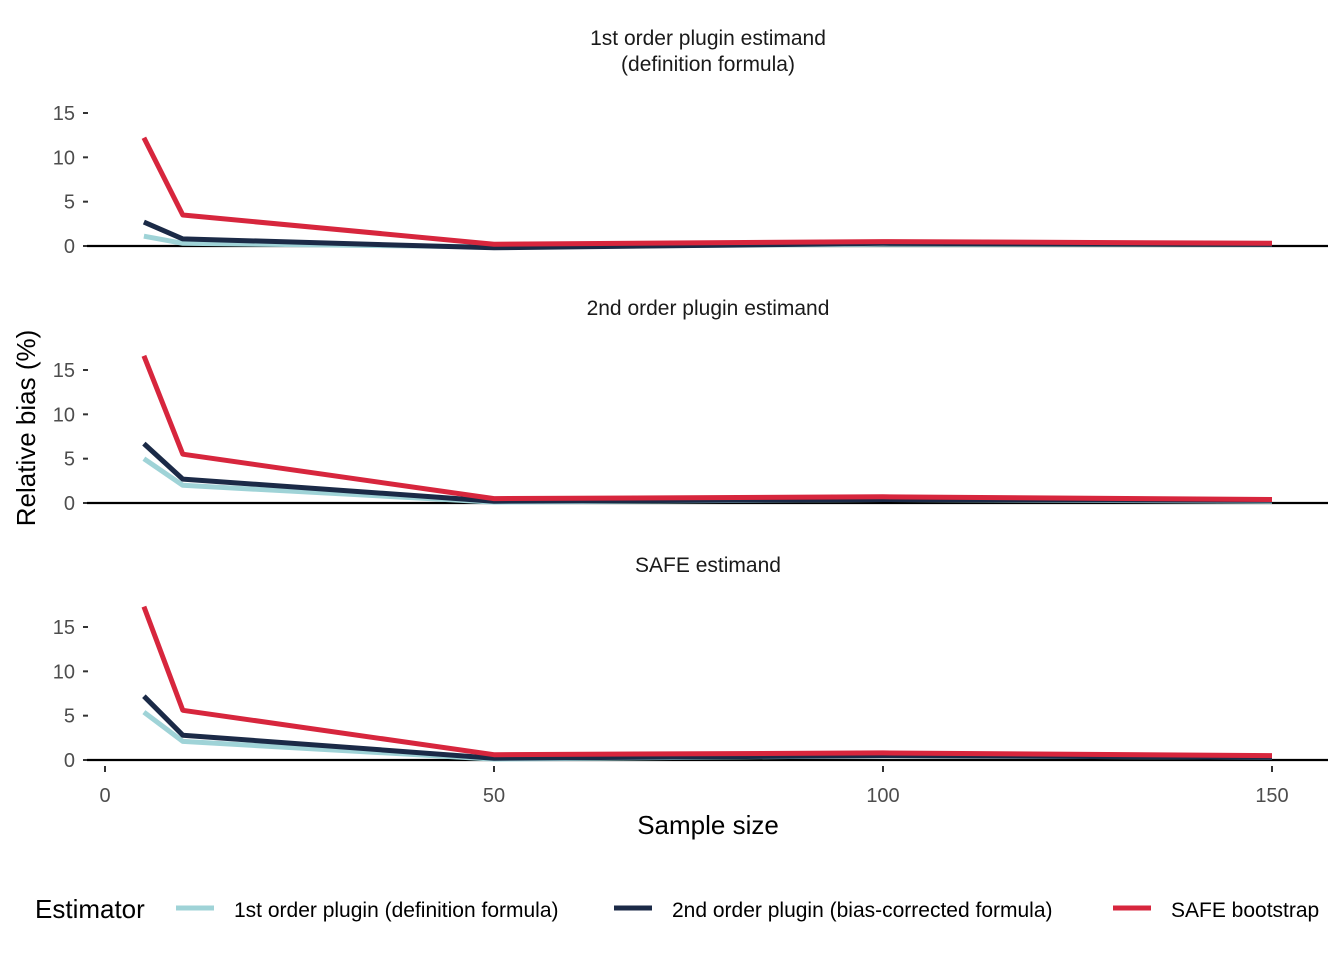  What do you see at coordinates (90, 909) in the screenshot?
I see `legend-title: Estimator` at bounding box center [90, 909].